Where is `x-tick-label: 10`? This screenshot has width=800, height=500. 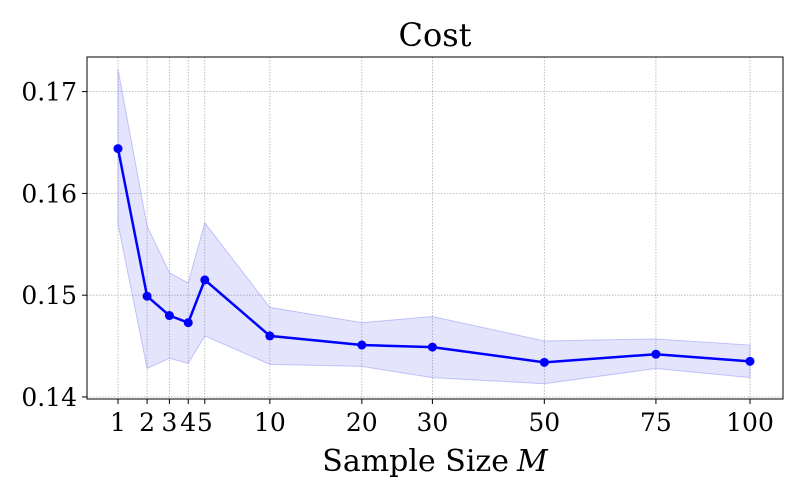
x-tick-label: 10 is located at coordinates (270, 422).